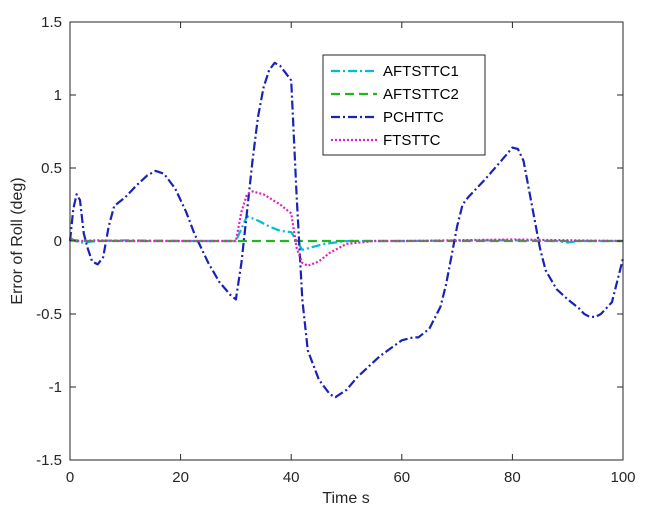 This screenshot has width=645, height=517. What do you see at coordinates (622, 477) in the screenshot?
I see `x-tick-label: 100` at bounding box center [622, 477].